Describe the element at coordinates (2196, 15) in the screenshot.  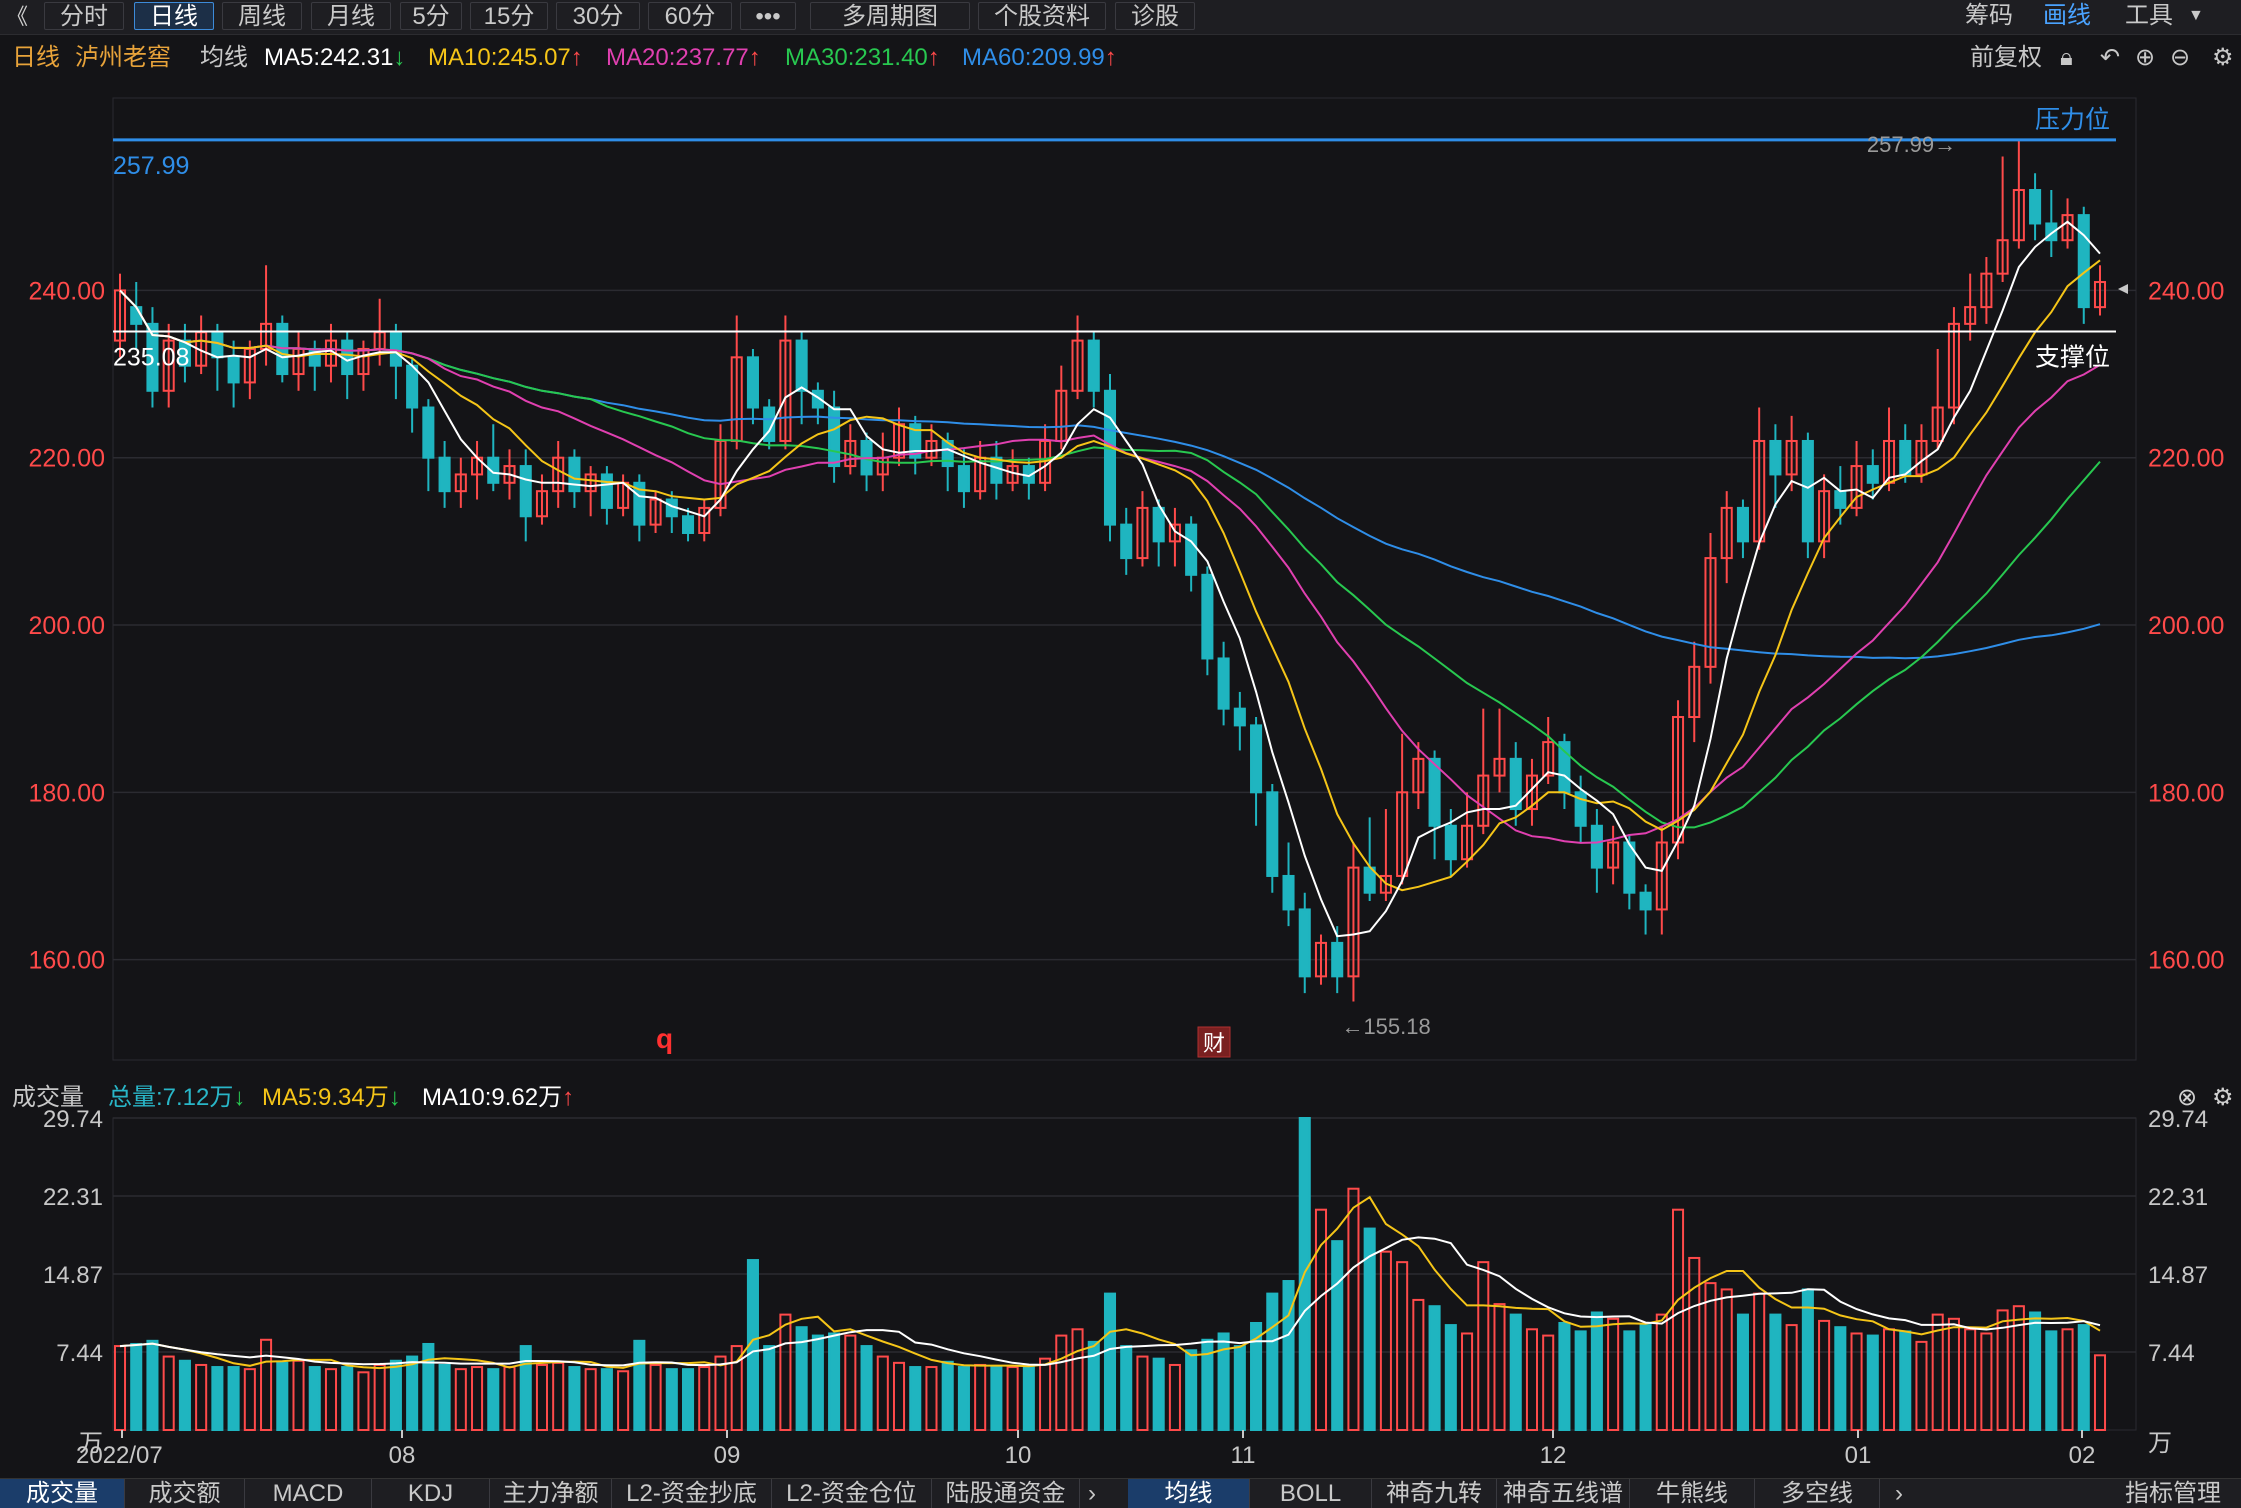
I see `chevron-down-icon: ▼` at that location.